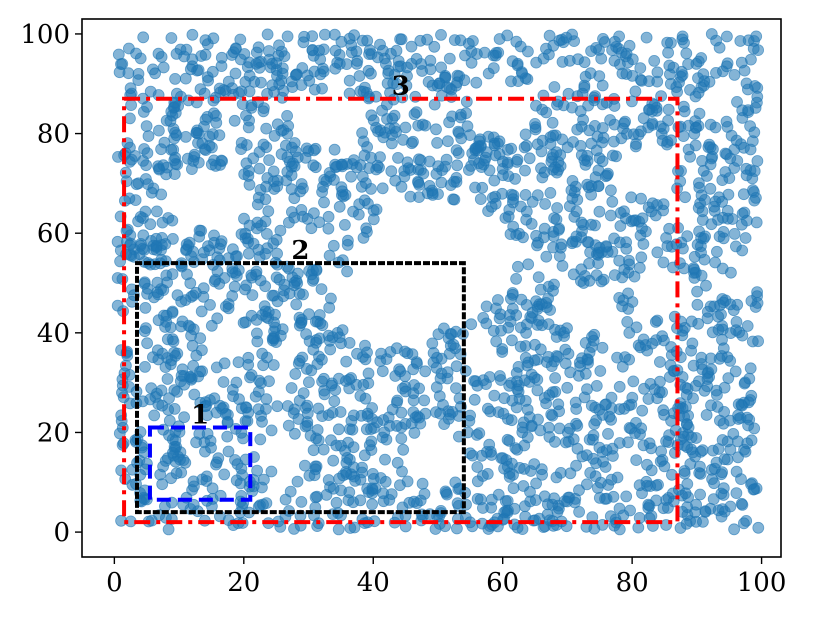  Describe the element at coordinates (502, 583) in the screenshot. I see `x-tick-label: 60` at that location.